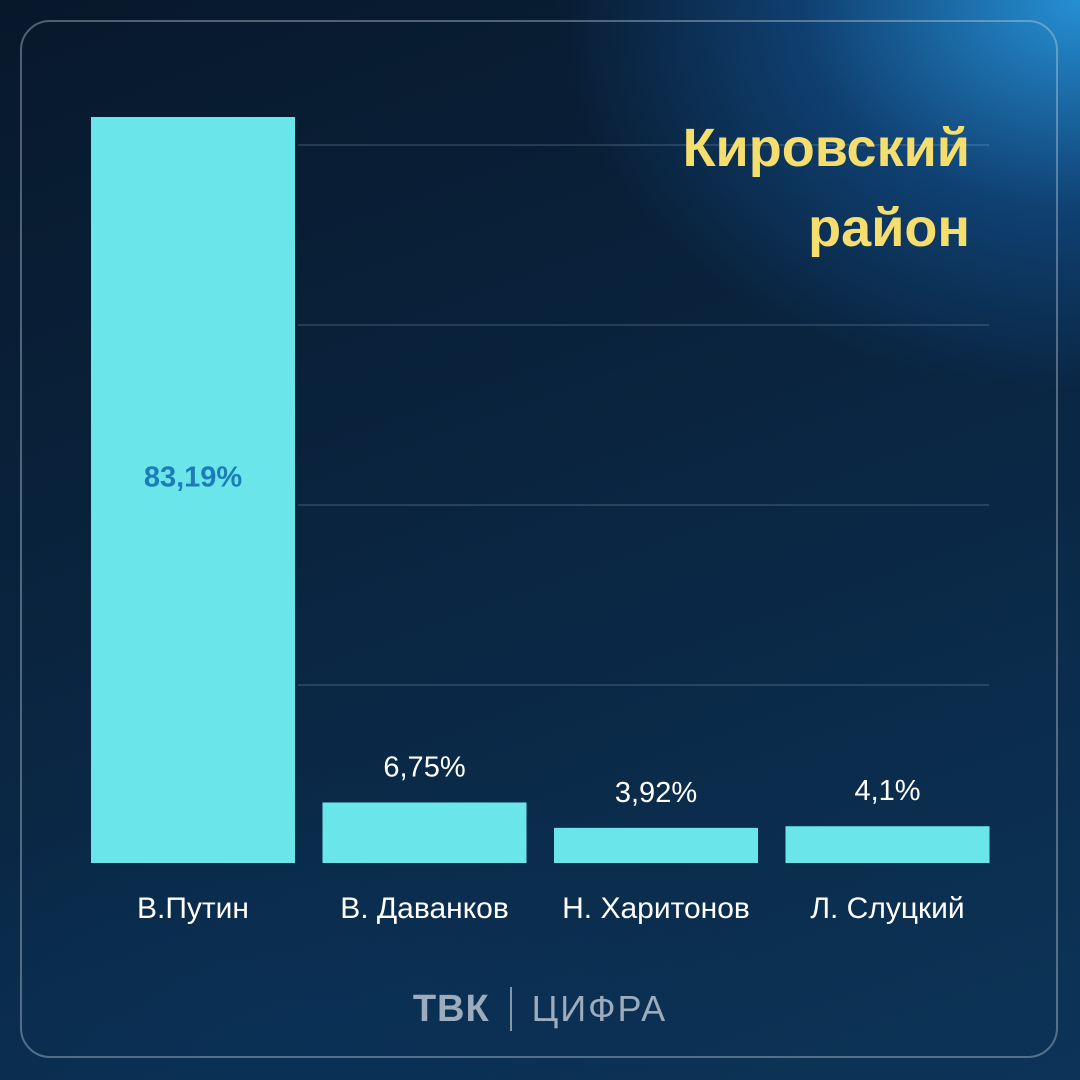  I want to click on brand-logo-tsifra: ЦИФРА, so click(599, 1008).